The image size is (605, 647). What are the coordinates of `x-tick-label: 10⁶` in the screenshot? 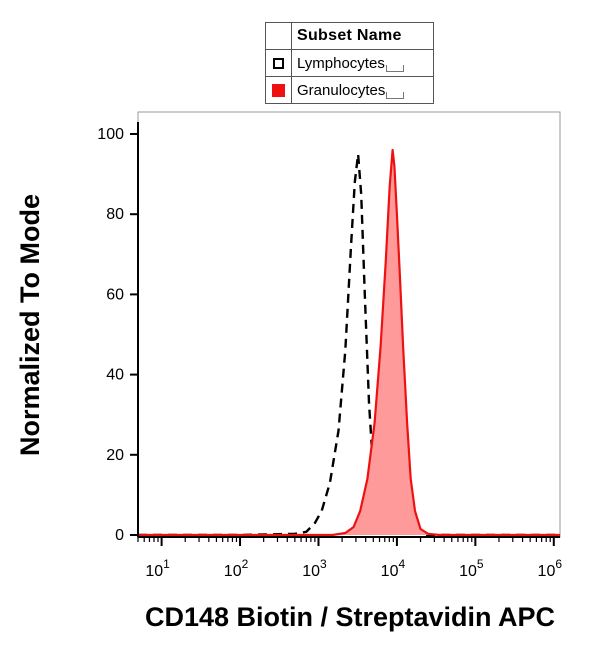 It's located at (550, 568).